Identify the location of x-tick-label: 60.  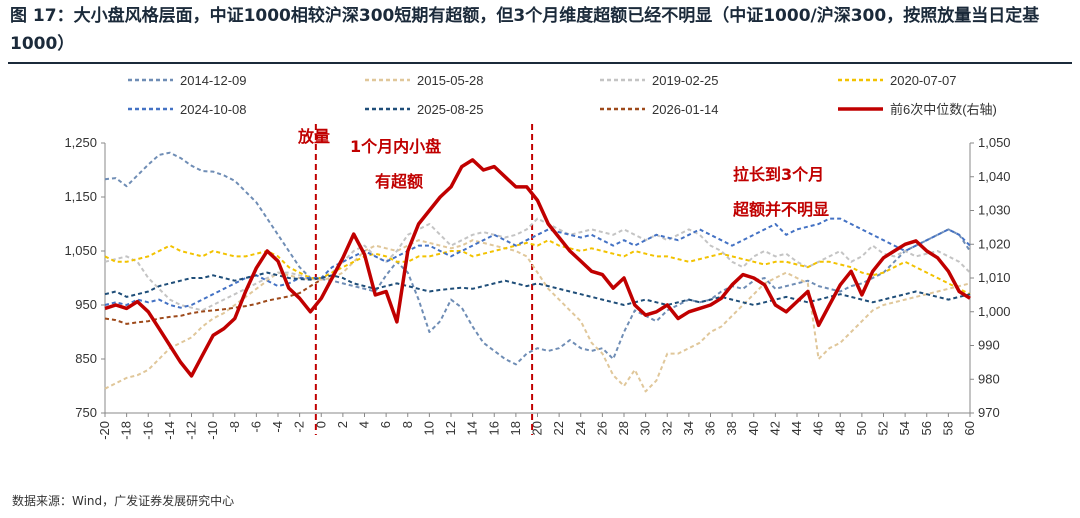
(969, 428).